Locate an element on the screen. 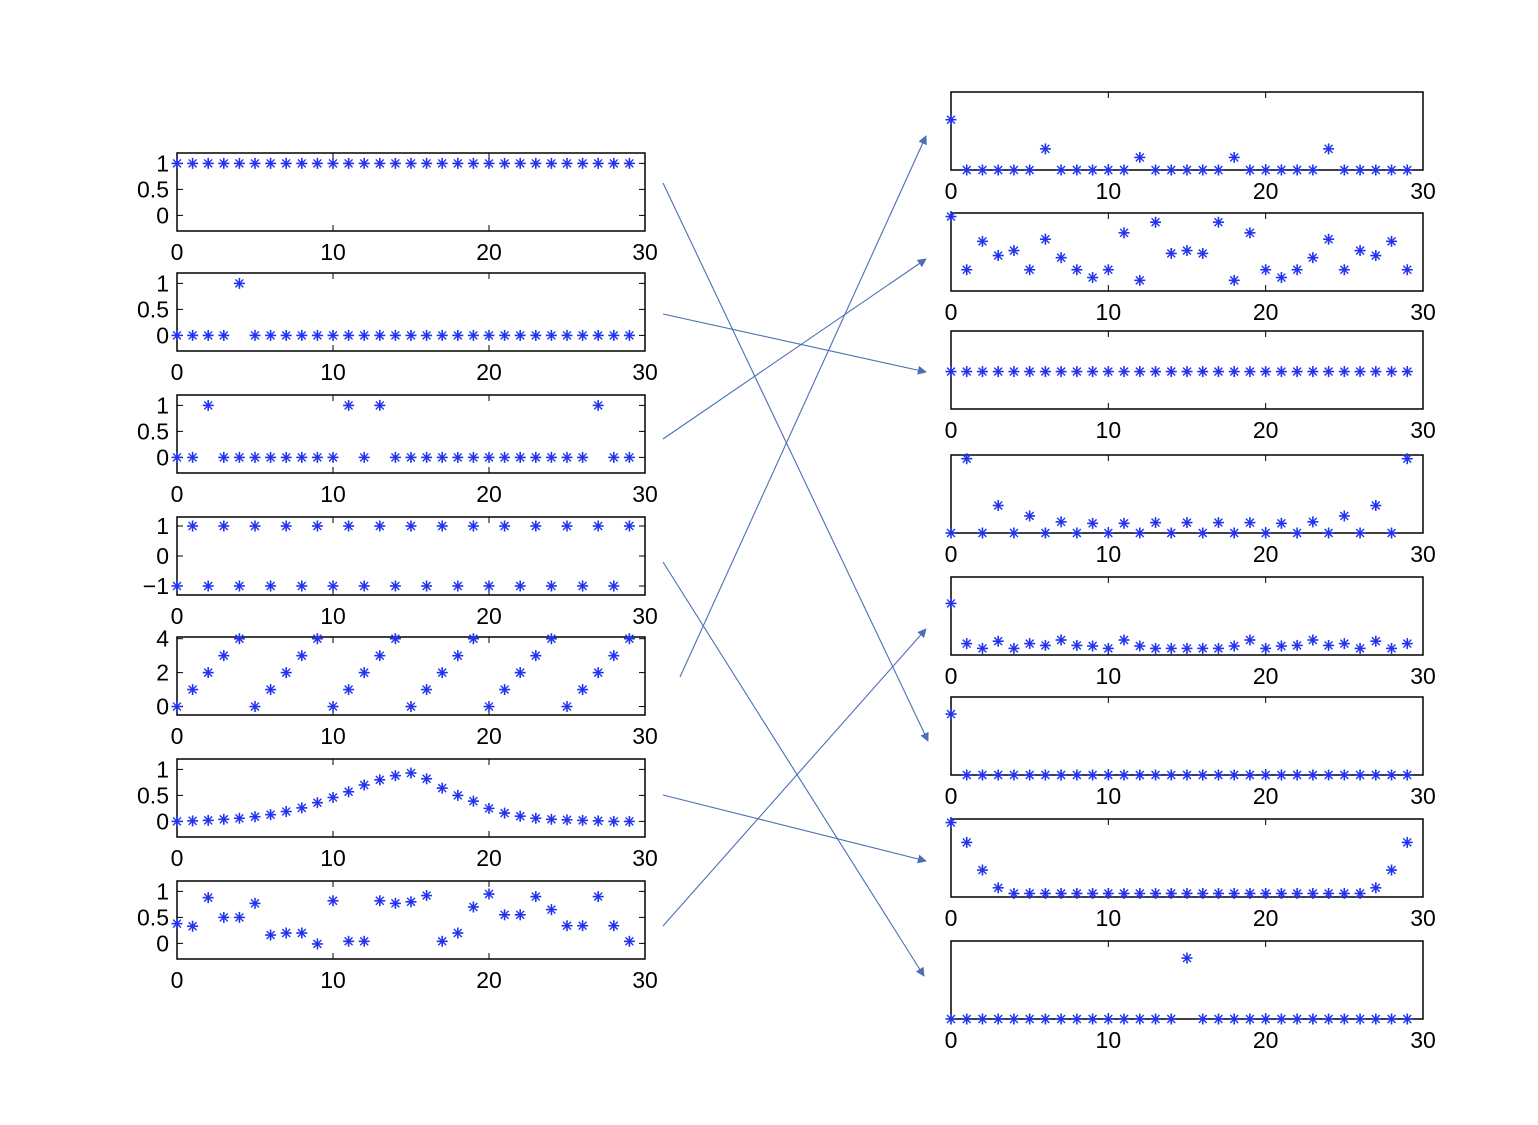 This screenshot has height=1125, width=1538. y-tick-label: 0.5 is located at coordinates (153, 189).